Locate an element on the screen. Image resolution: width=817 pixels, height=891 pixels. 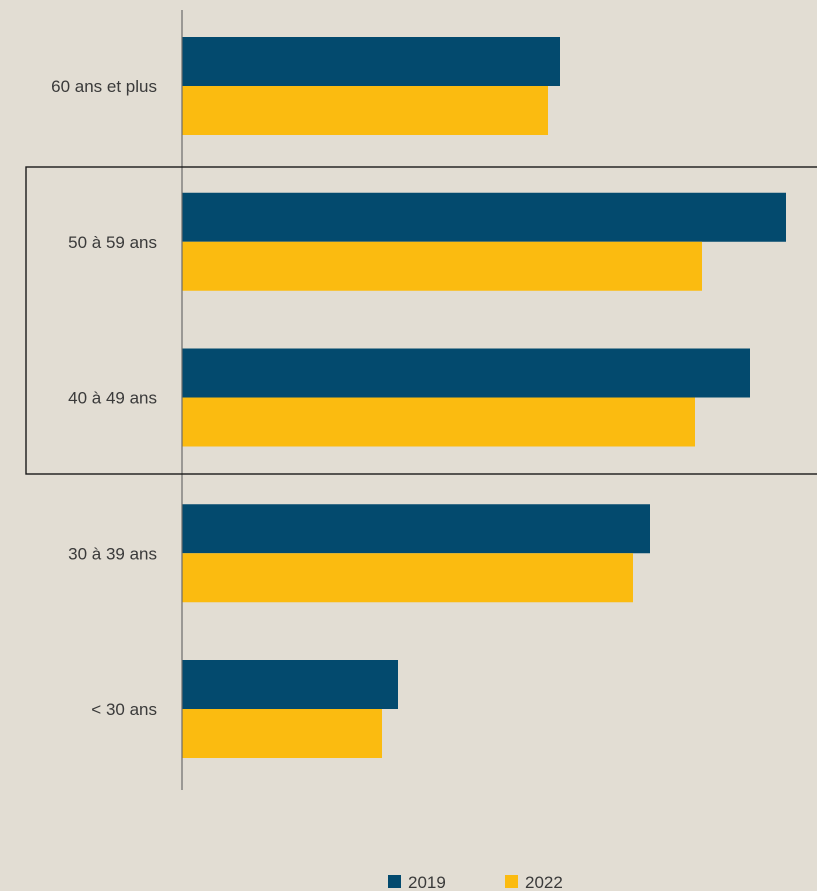
legend-label-2022: 2022 is located at coordinates (544, 882).